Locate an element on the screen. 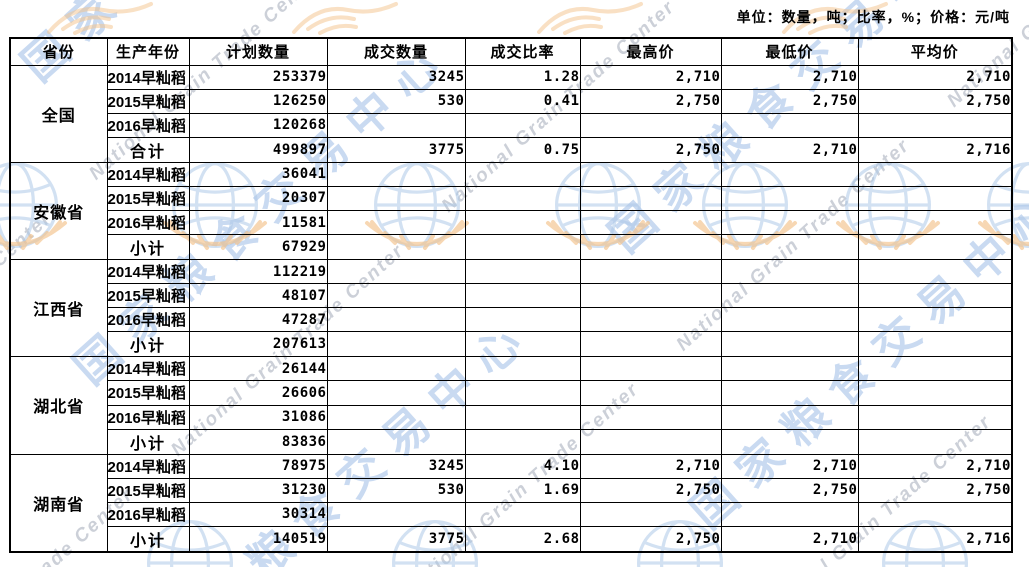  cell-planned-quantity: 112219 is located at coordinates (258, 272).